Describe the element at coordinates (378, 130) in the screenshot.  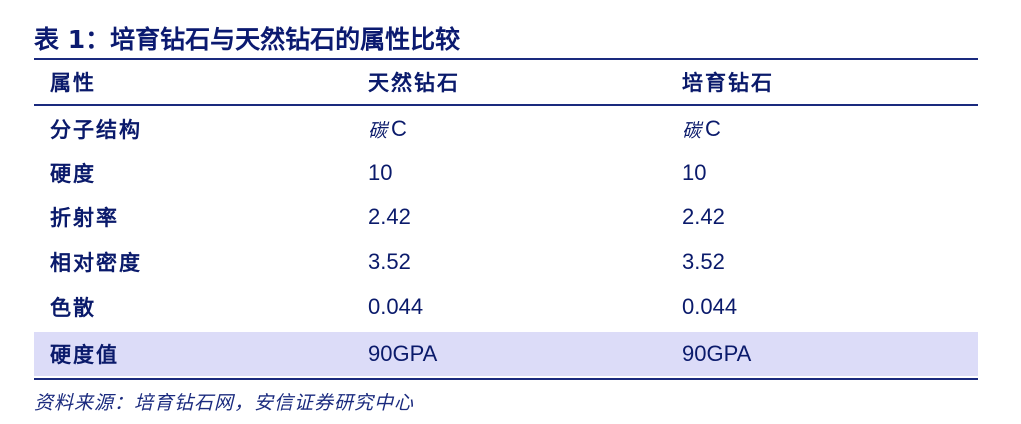
I see `natural-value-cn: 碳` at that location.